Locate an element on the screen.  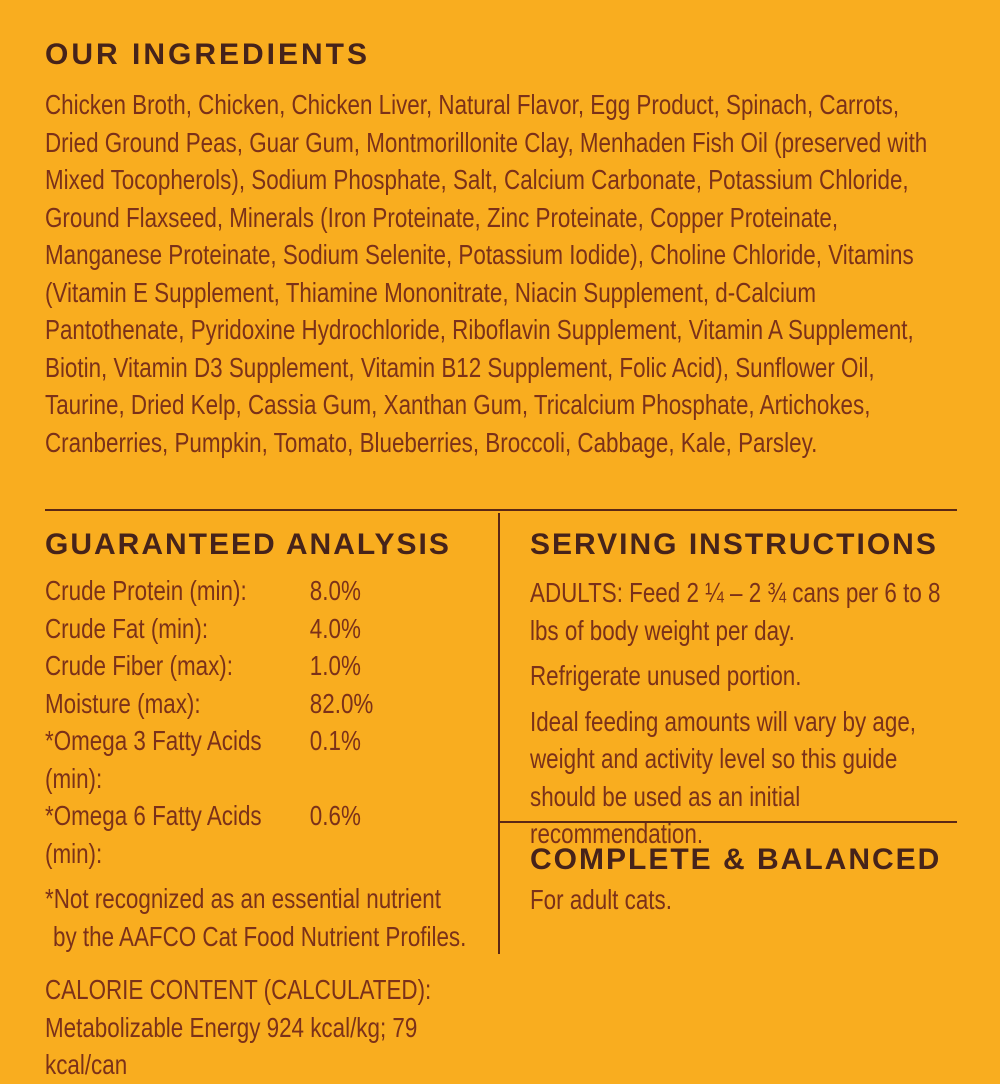
analysis-row-moisture: Moisture (max): 82.0% is located at coordinates (261, 704).